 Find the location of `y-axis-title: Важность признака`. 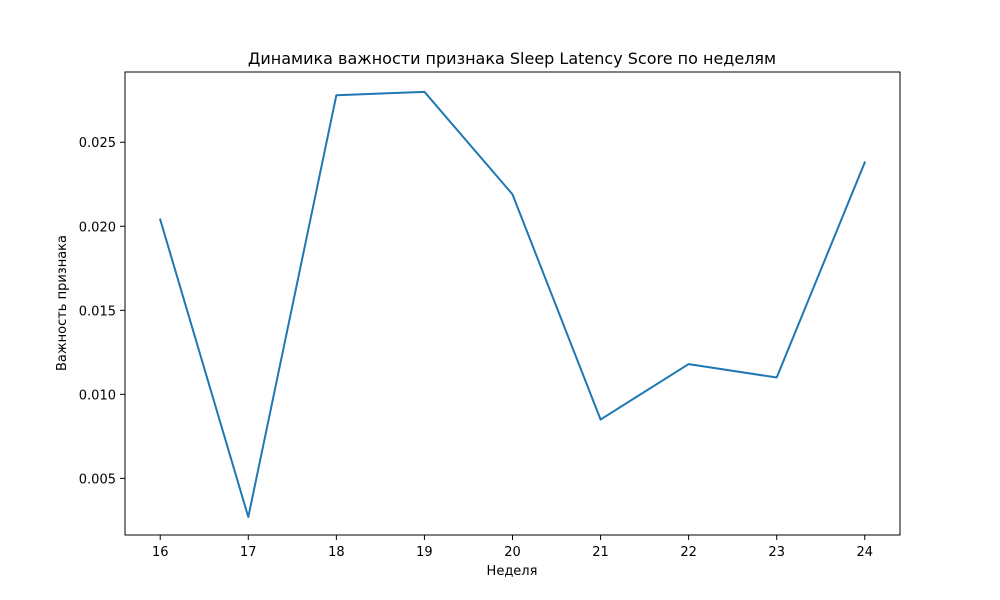

y-axis-title: Важность признака is located at coordinates (62, 303).